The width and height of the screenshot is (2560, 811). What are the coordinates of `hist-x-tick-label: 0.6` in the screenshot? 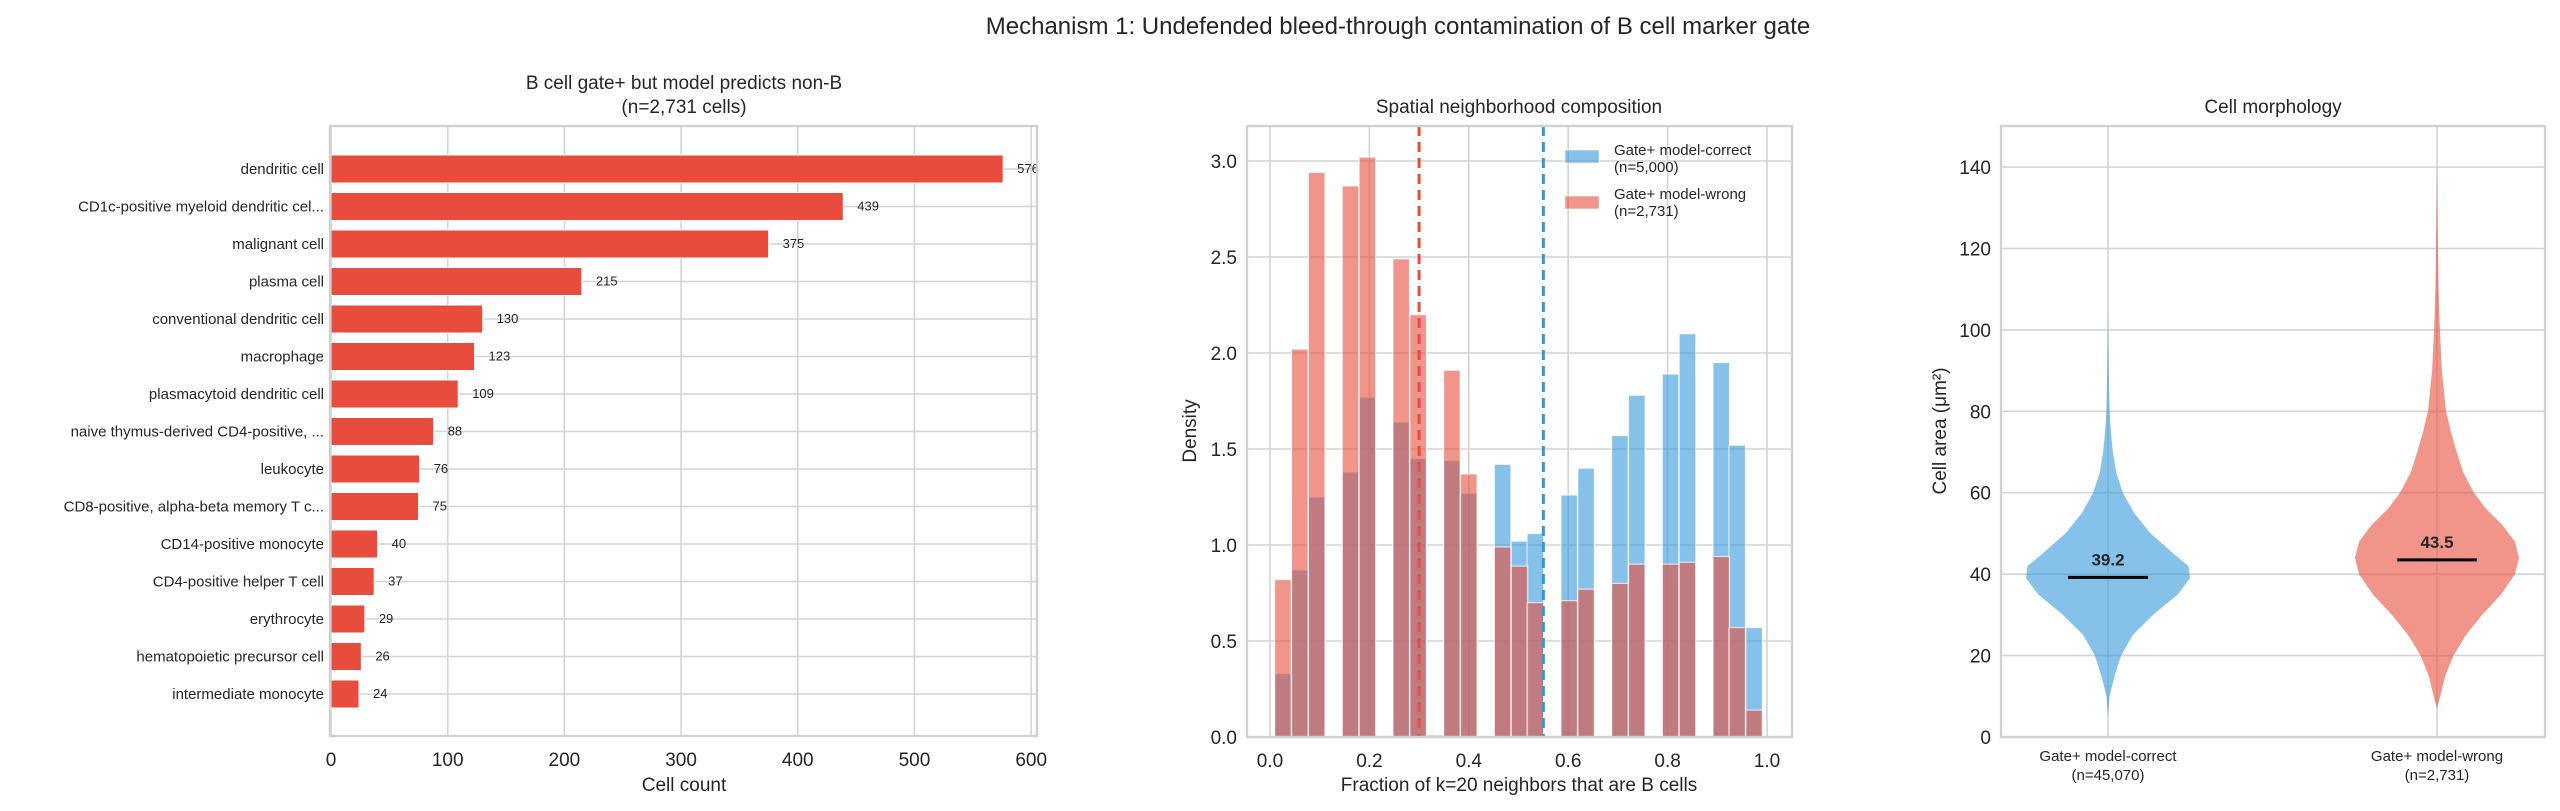 It's located at (1568, 761).